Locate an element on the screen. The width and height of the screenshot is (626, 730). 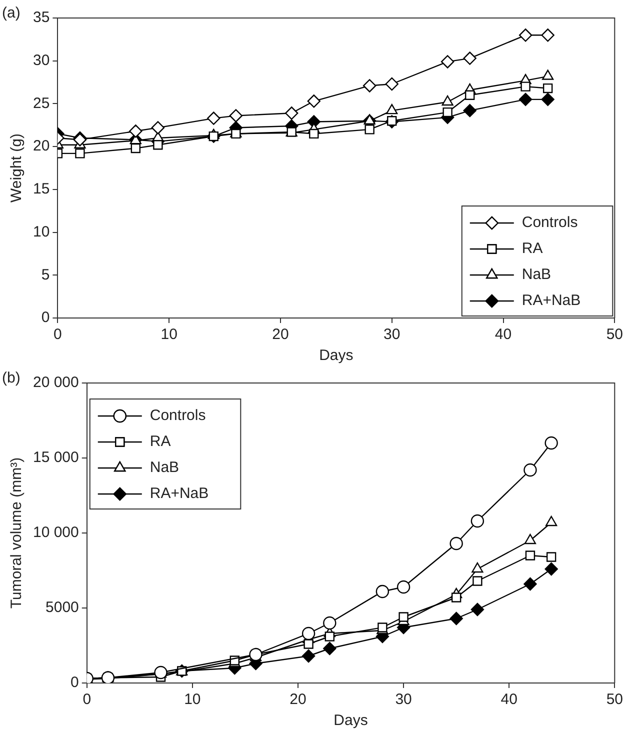
y-axis-title: Tumoral volume (mm³) is located at coordinates (17, 533).